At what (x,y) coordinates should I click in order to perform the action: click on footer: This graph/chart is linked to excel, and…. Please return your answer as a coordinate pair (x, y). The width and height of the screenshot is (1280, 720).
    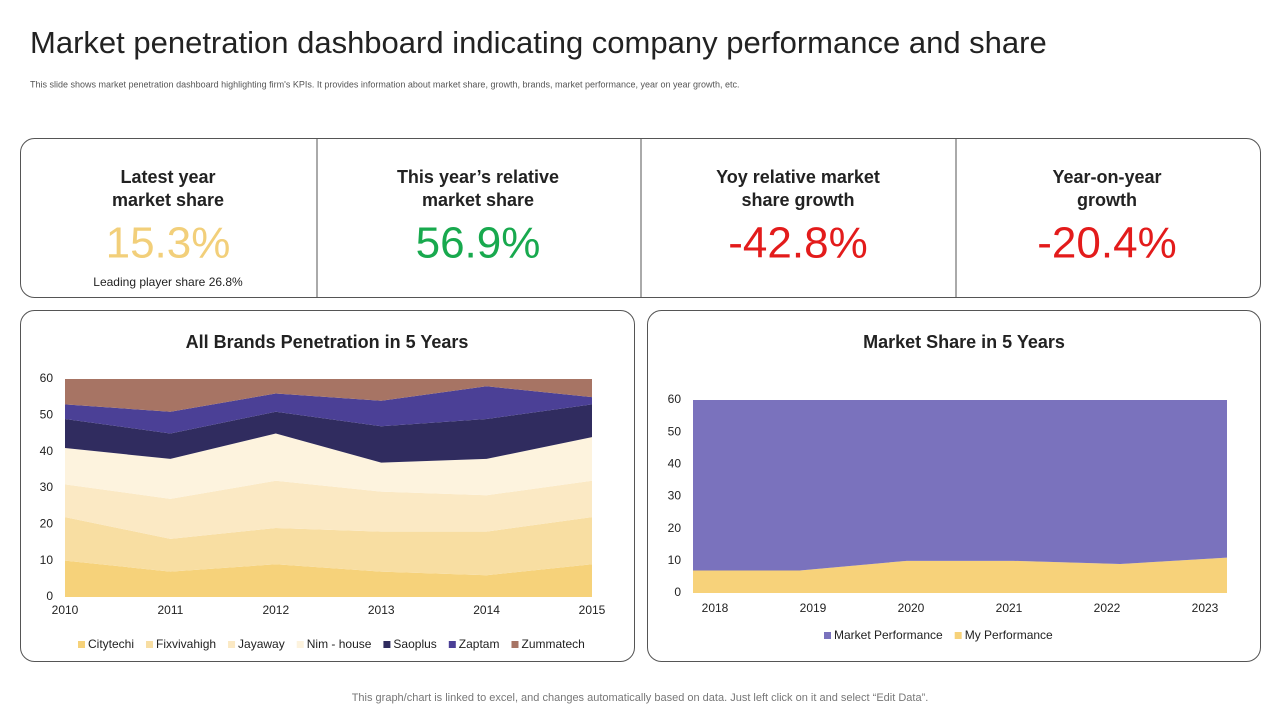
    Looking at the image, I should click on (640, 698).